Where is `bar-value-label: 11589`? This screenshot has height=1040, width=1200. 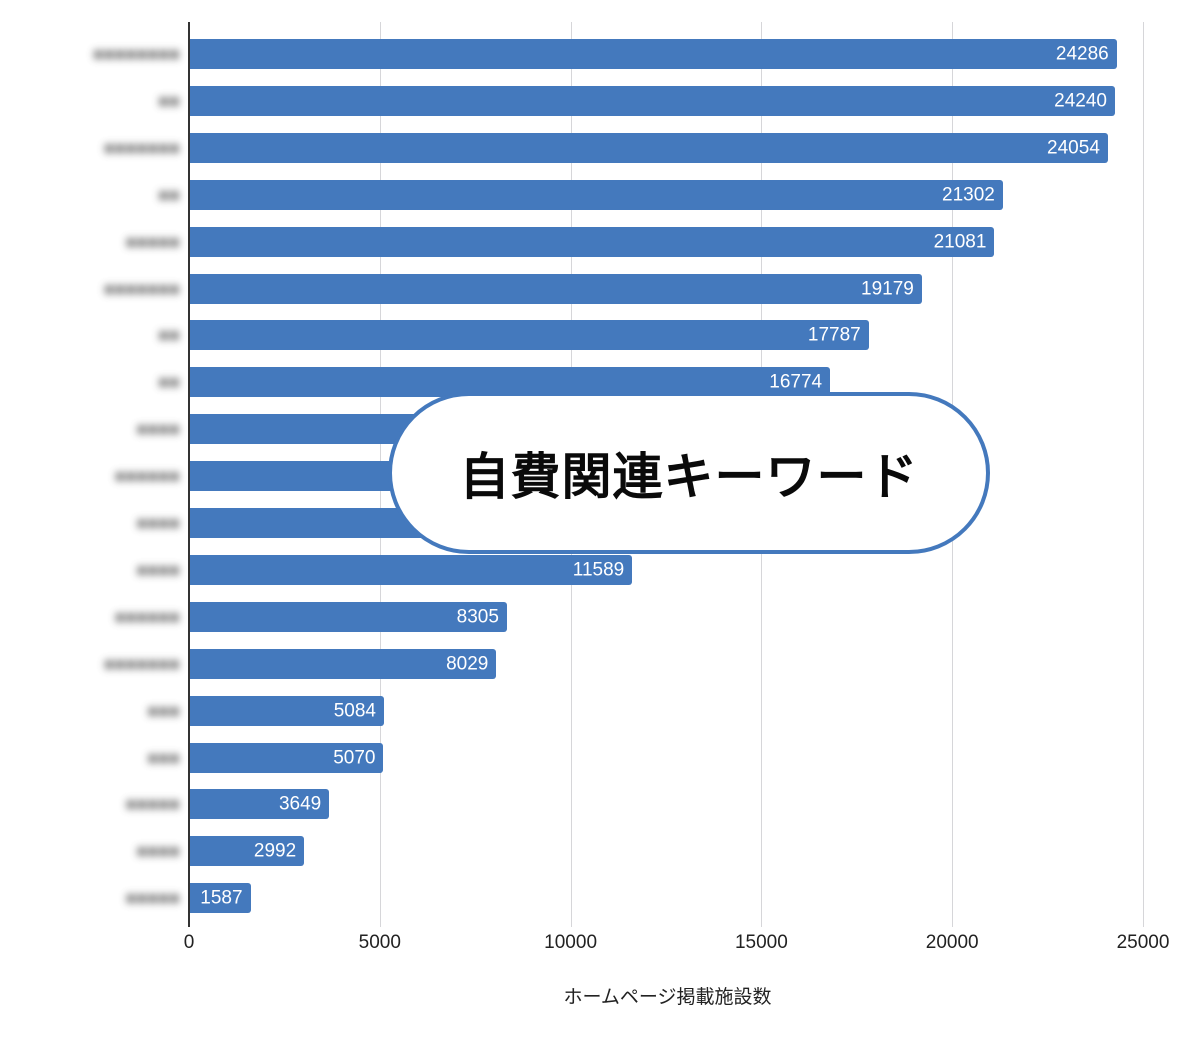
bar-value-label: 11589 is located at coordinates (598, 570).